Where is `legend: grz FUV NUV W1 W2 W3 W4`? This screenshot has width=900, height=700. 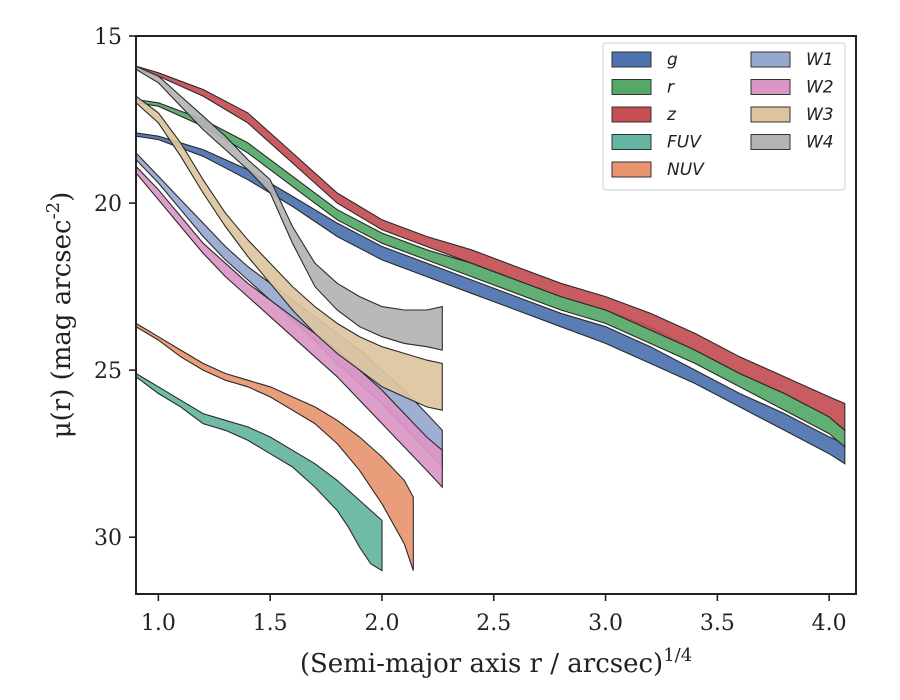 legend: grz FUV NUV W1 W2 W3 W4 is located at coordinates (724, 116).